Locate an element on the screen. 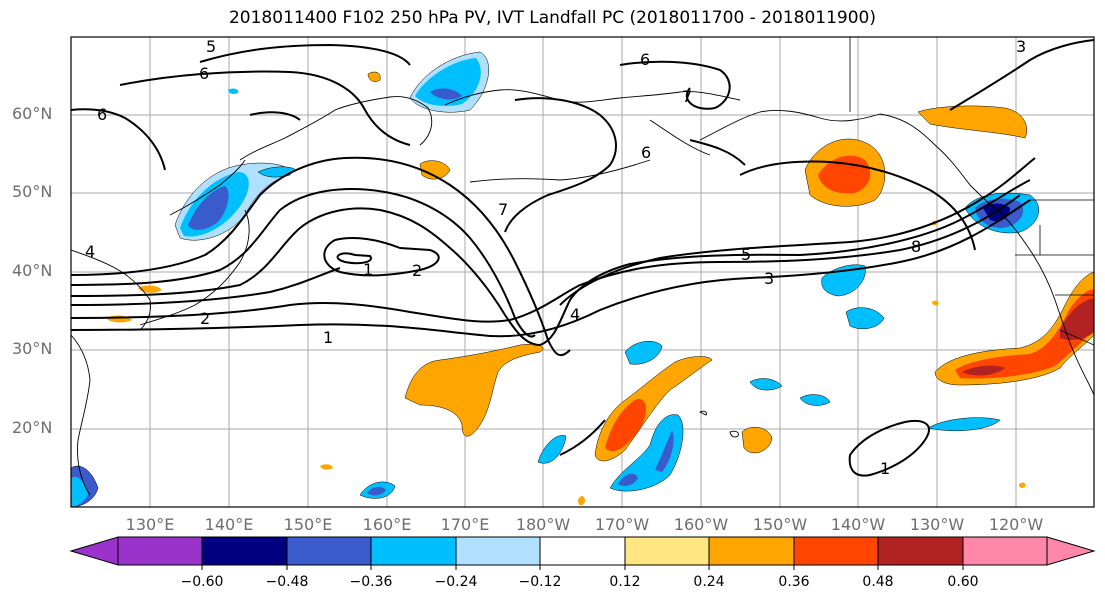 This screenshot has width=1105, height=601. pv-contour-7-central is located at coordinates (560, 165).